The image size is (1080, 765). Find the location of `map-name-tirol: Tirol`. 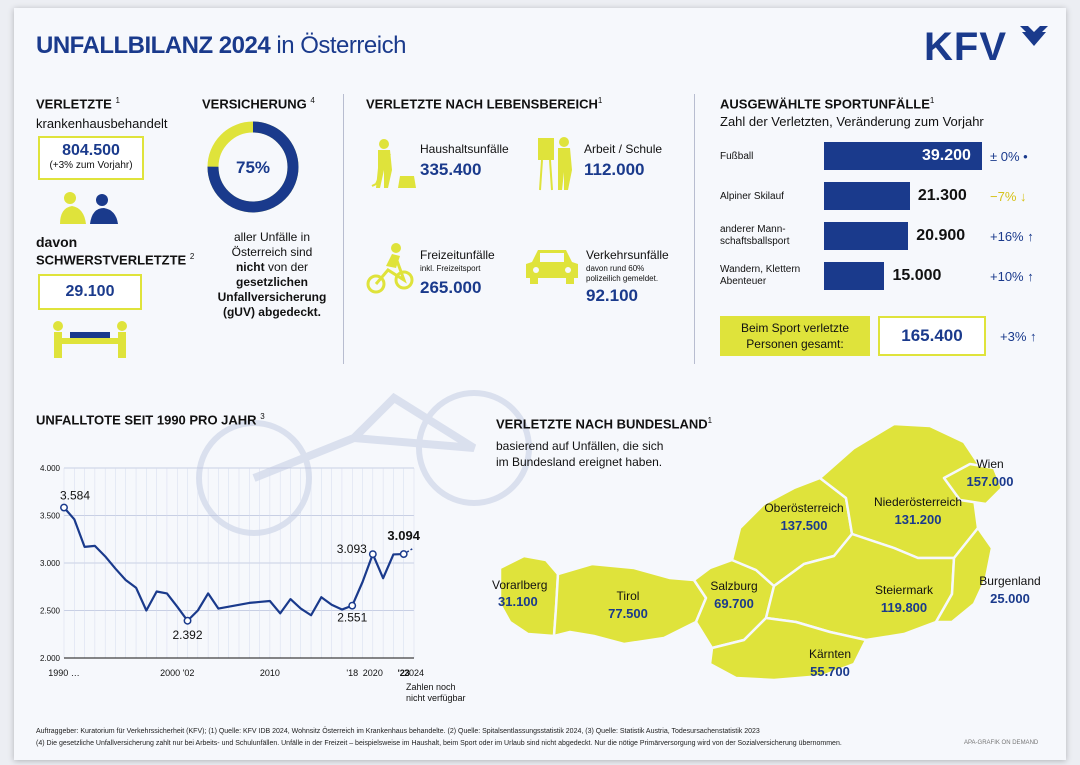

map-name-tirol: Tirol is located at coordinates (628, 596).